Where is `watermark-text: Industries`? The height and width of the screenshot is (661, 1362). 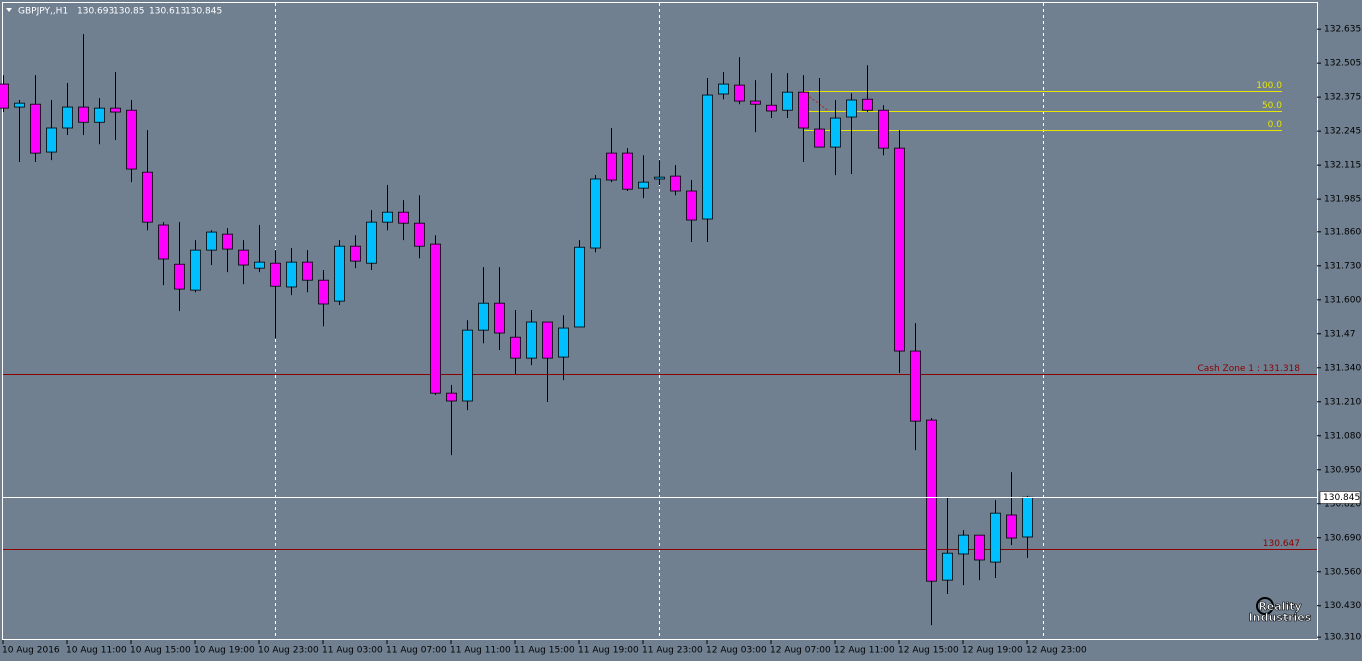 watermark-text: Industries is located at coordinates (1280, 617).